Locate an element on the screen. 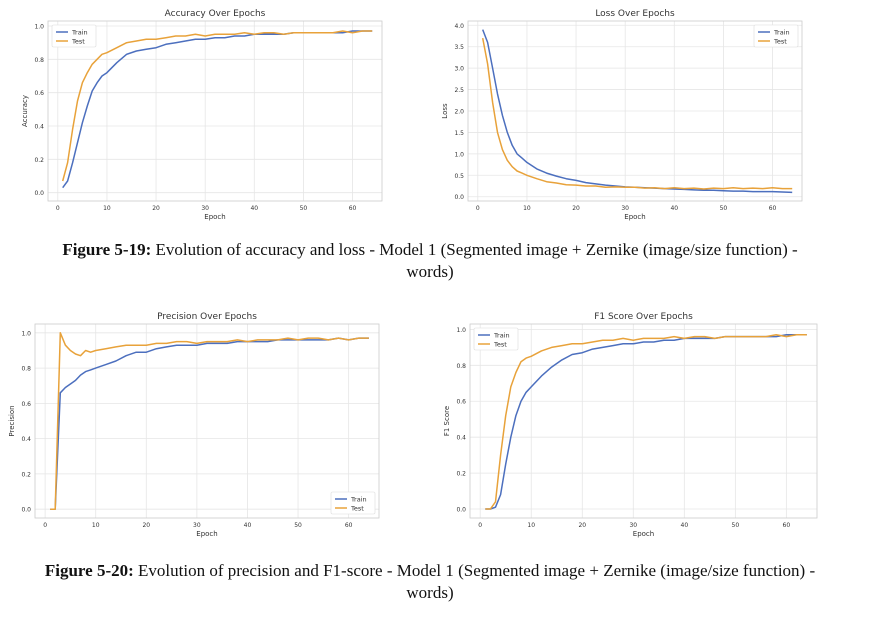  chart-title: Precision Over Epochs is located at coordinates (207, 317).